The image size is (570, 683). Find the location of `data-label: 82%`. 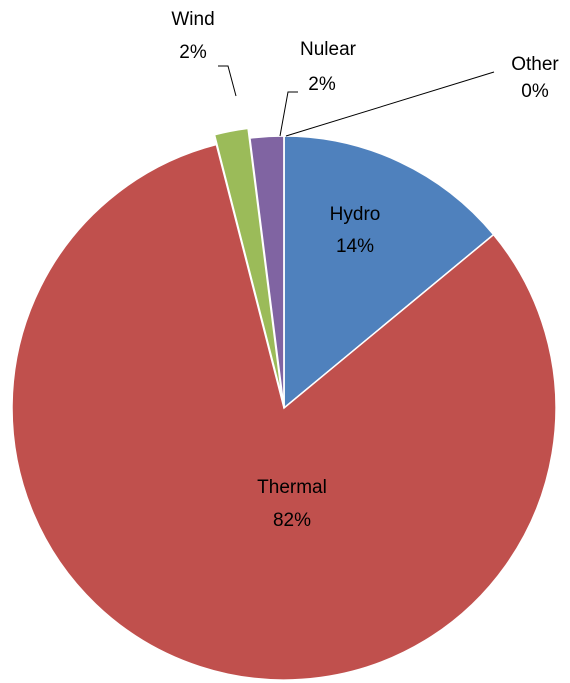

data-label: 82% is located at coordinates (292, 520).